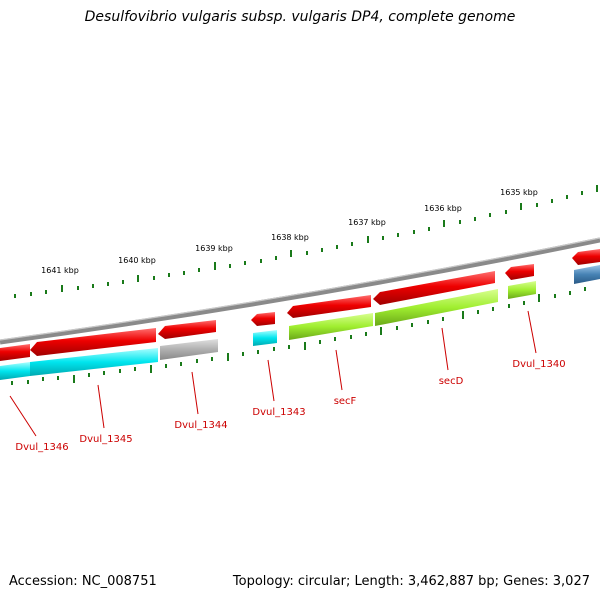 Image resolution: width=600 pixels, height=600 pixels. I want to click on gene-secf-reverse, so click(331, 326).